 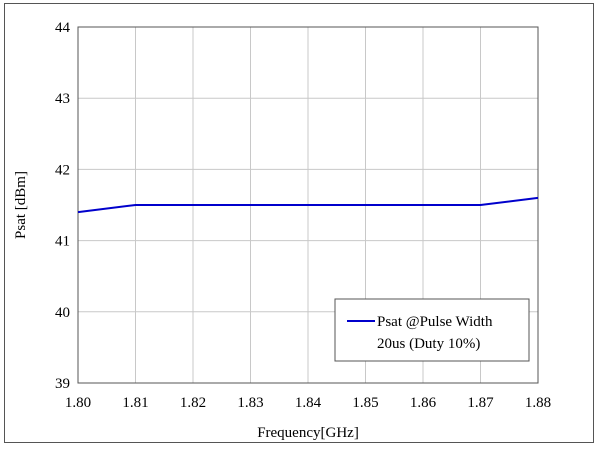 I want to click on x-tick-label: 1.80, so click(x=78, y=403).